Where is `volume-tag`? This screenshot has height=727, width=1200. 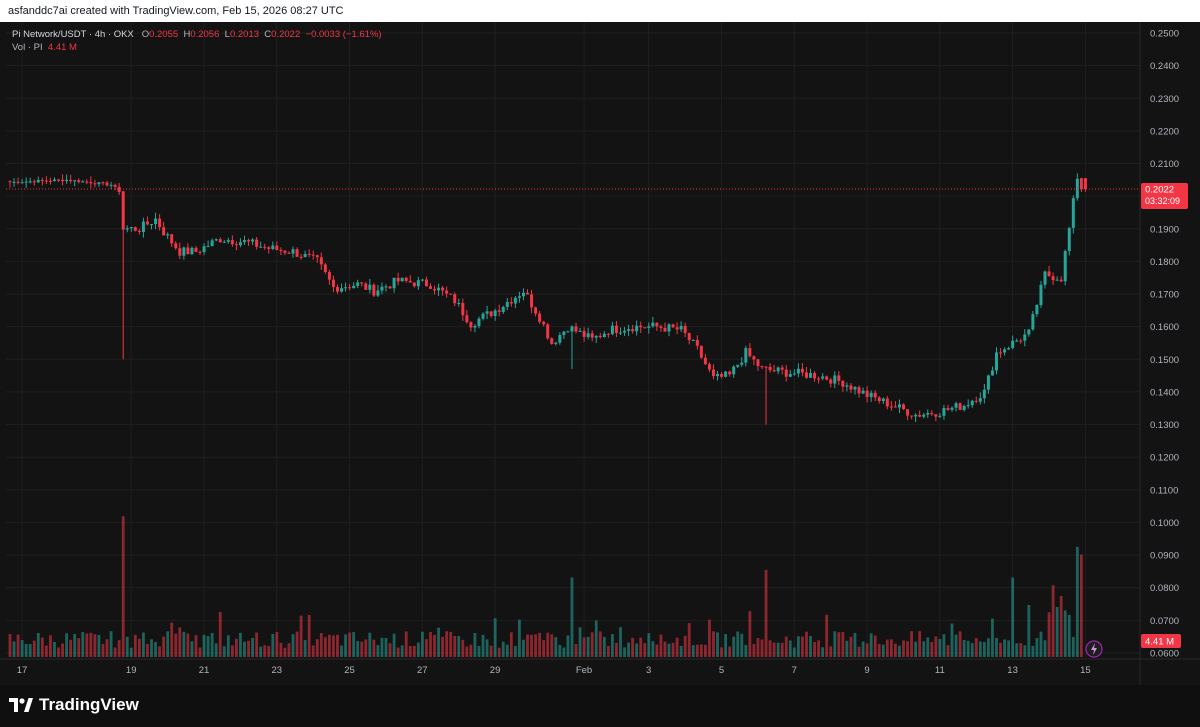
volume-tag is located at coordinates (1161, 641).